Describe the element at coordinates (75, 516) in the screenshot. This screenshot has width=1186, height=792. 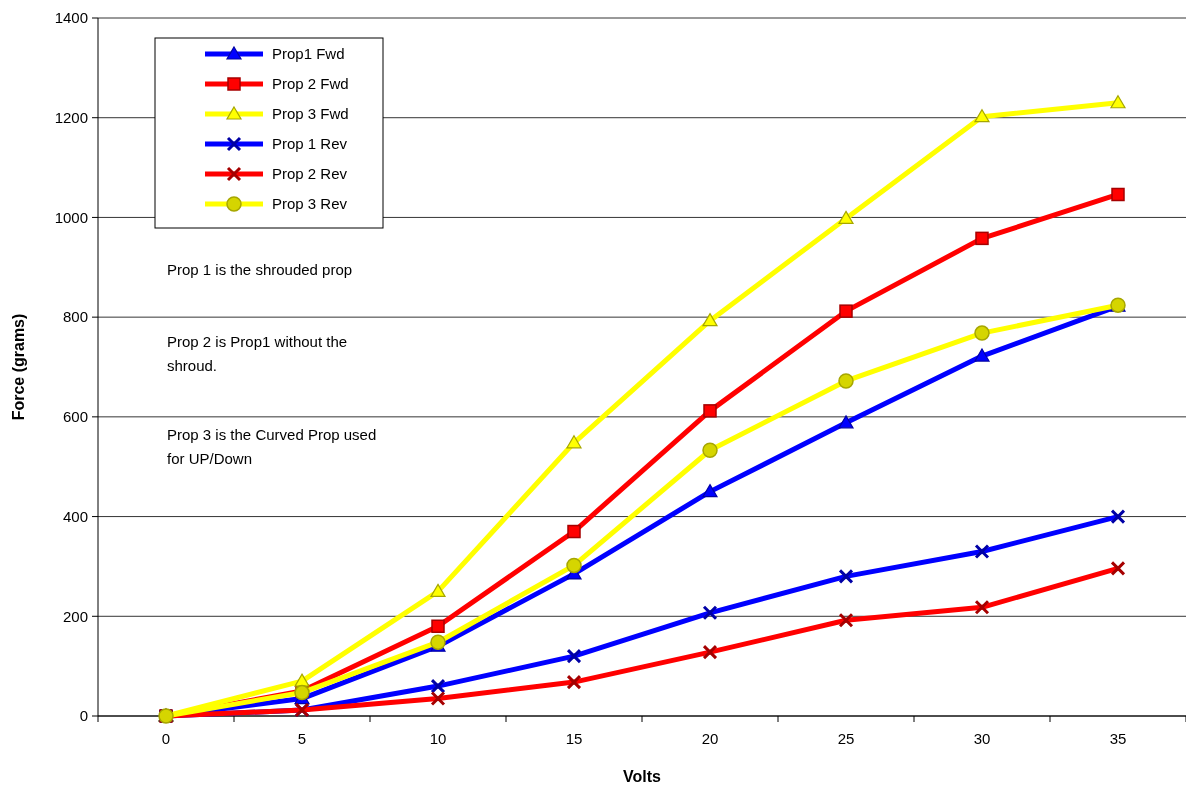
I see `y-tick-label: 400` at that location.